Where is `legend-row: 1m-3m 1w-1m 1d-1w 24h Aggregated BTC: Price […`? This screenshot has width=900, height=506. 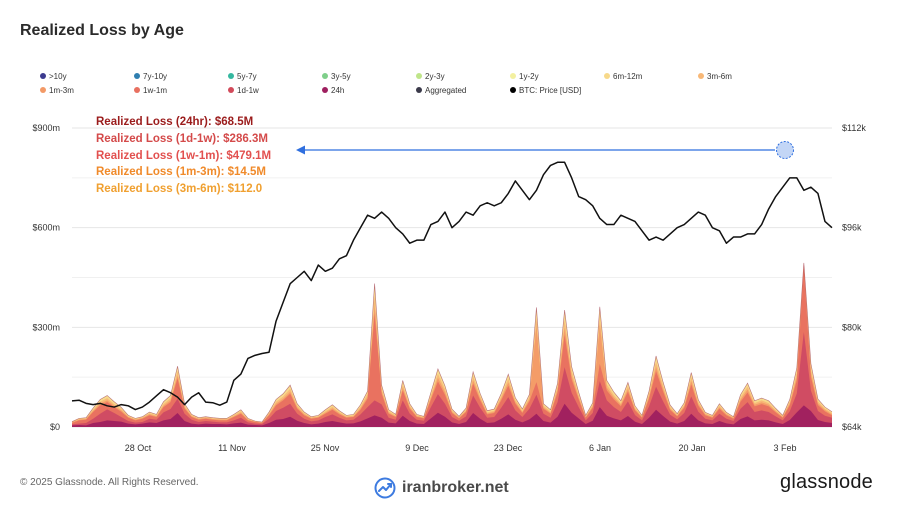
legend-row: 1m-3m 1w-1m 1d-1w 24h Aggregated BTC: Price [… is located at coordinates (420, 90).